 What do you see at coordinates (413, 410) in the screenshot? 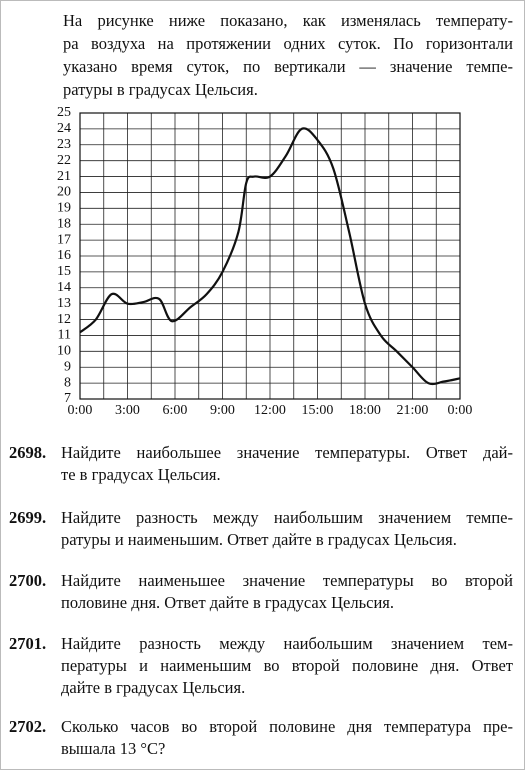
I see `x-tick-label: 21:00` at bounding box center [413, 410].